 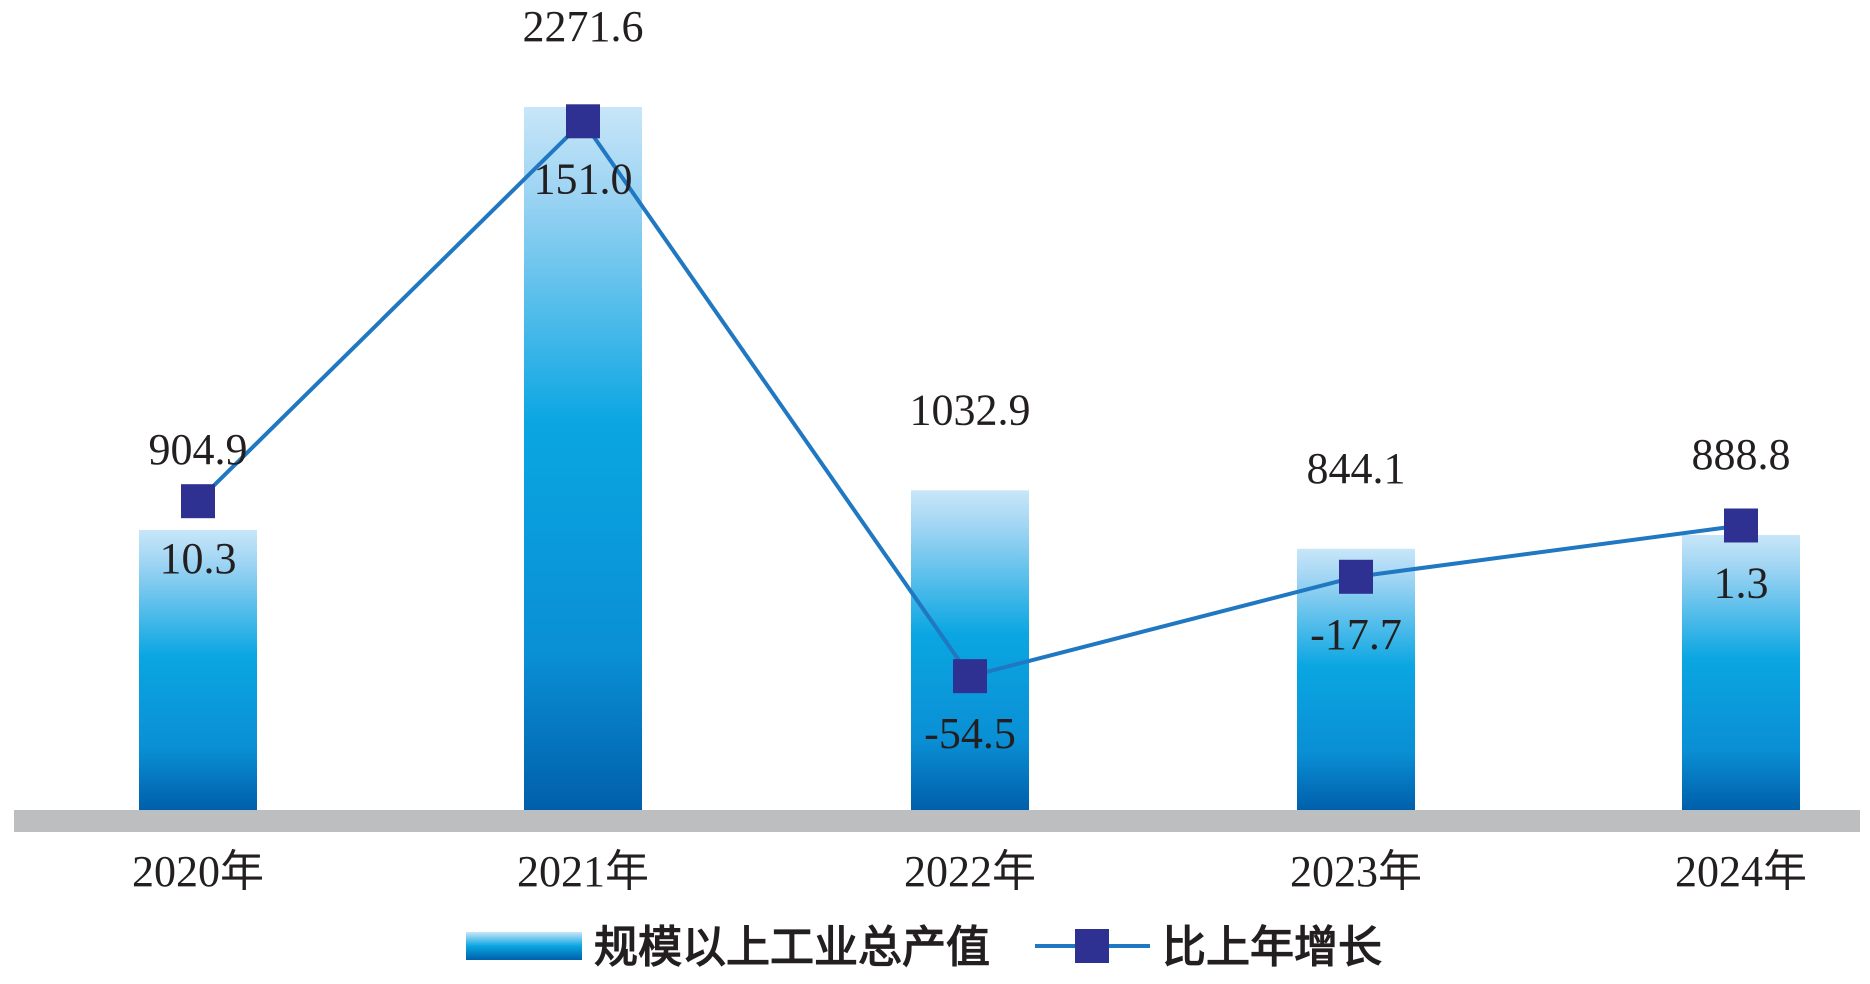 I want to click on legend-bar-label: 规模以上工业总产值, so click(x=792, y=947).